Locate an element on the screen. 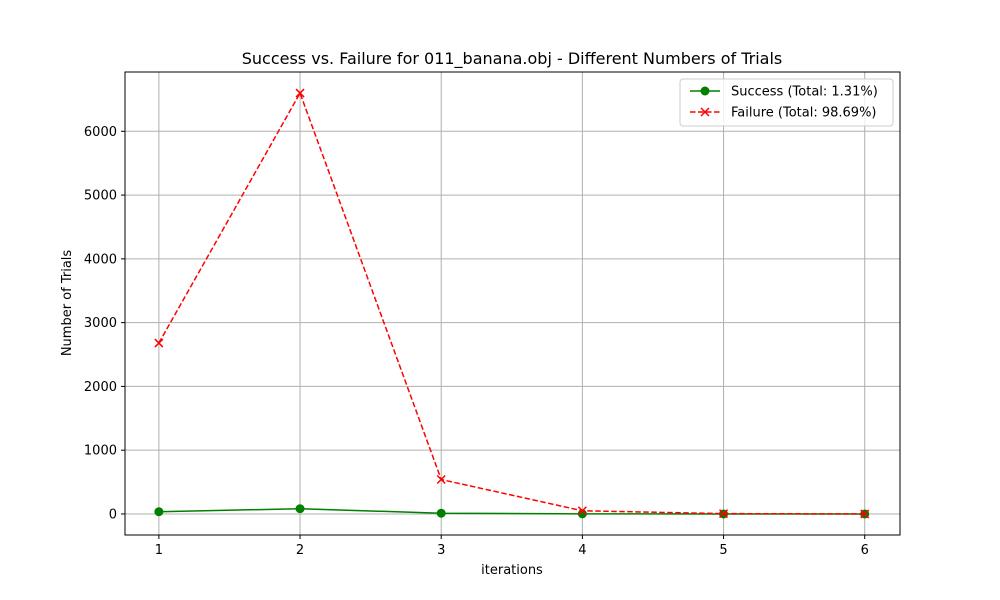 Image resolution: width=1000 pixels, height=600 pixels. y-axis-ticks: 0 1000 2000 3000 4000 5000 6000 is located at coordinates (104, 323).